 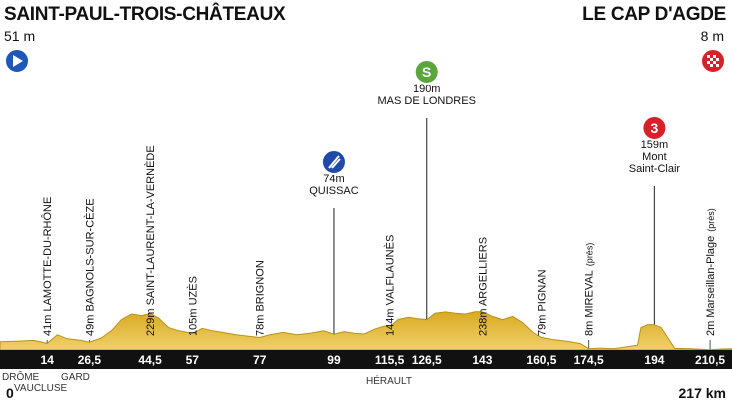 What do you see at coordinates (90, 360) in the screenshot?
I see `km-marker: 26,5` at bounding box center [90, 360].